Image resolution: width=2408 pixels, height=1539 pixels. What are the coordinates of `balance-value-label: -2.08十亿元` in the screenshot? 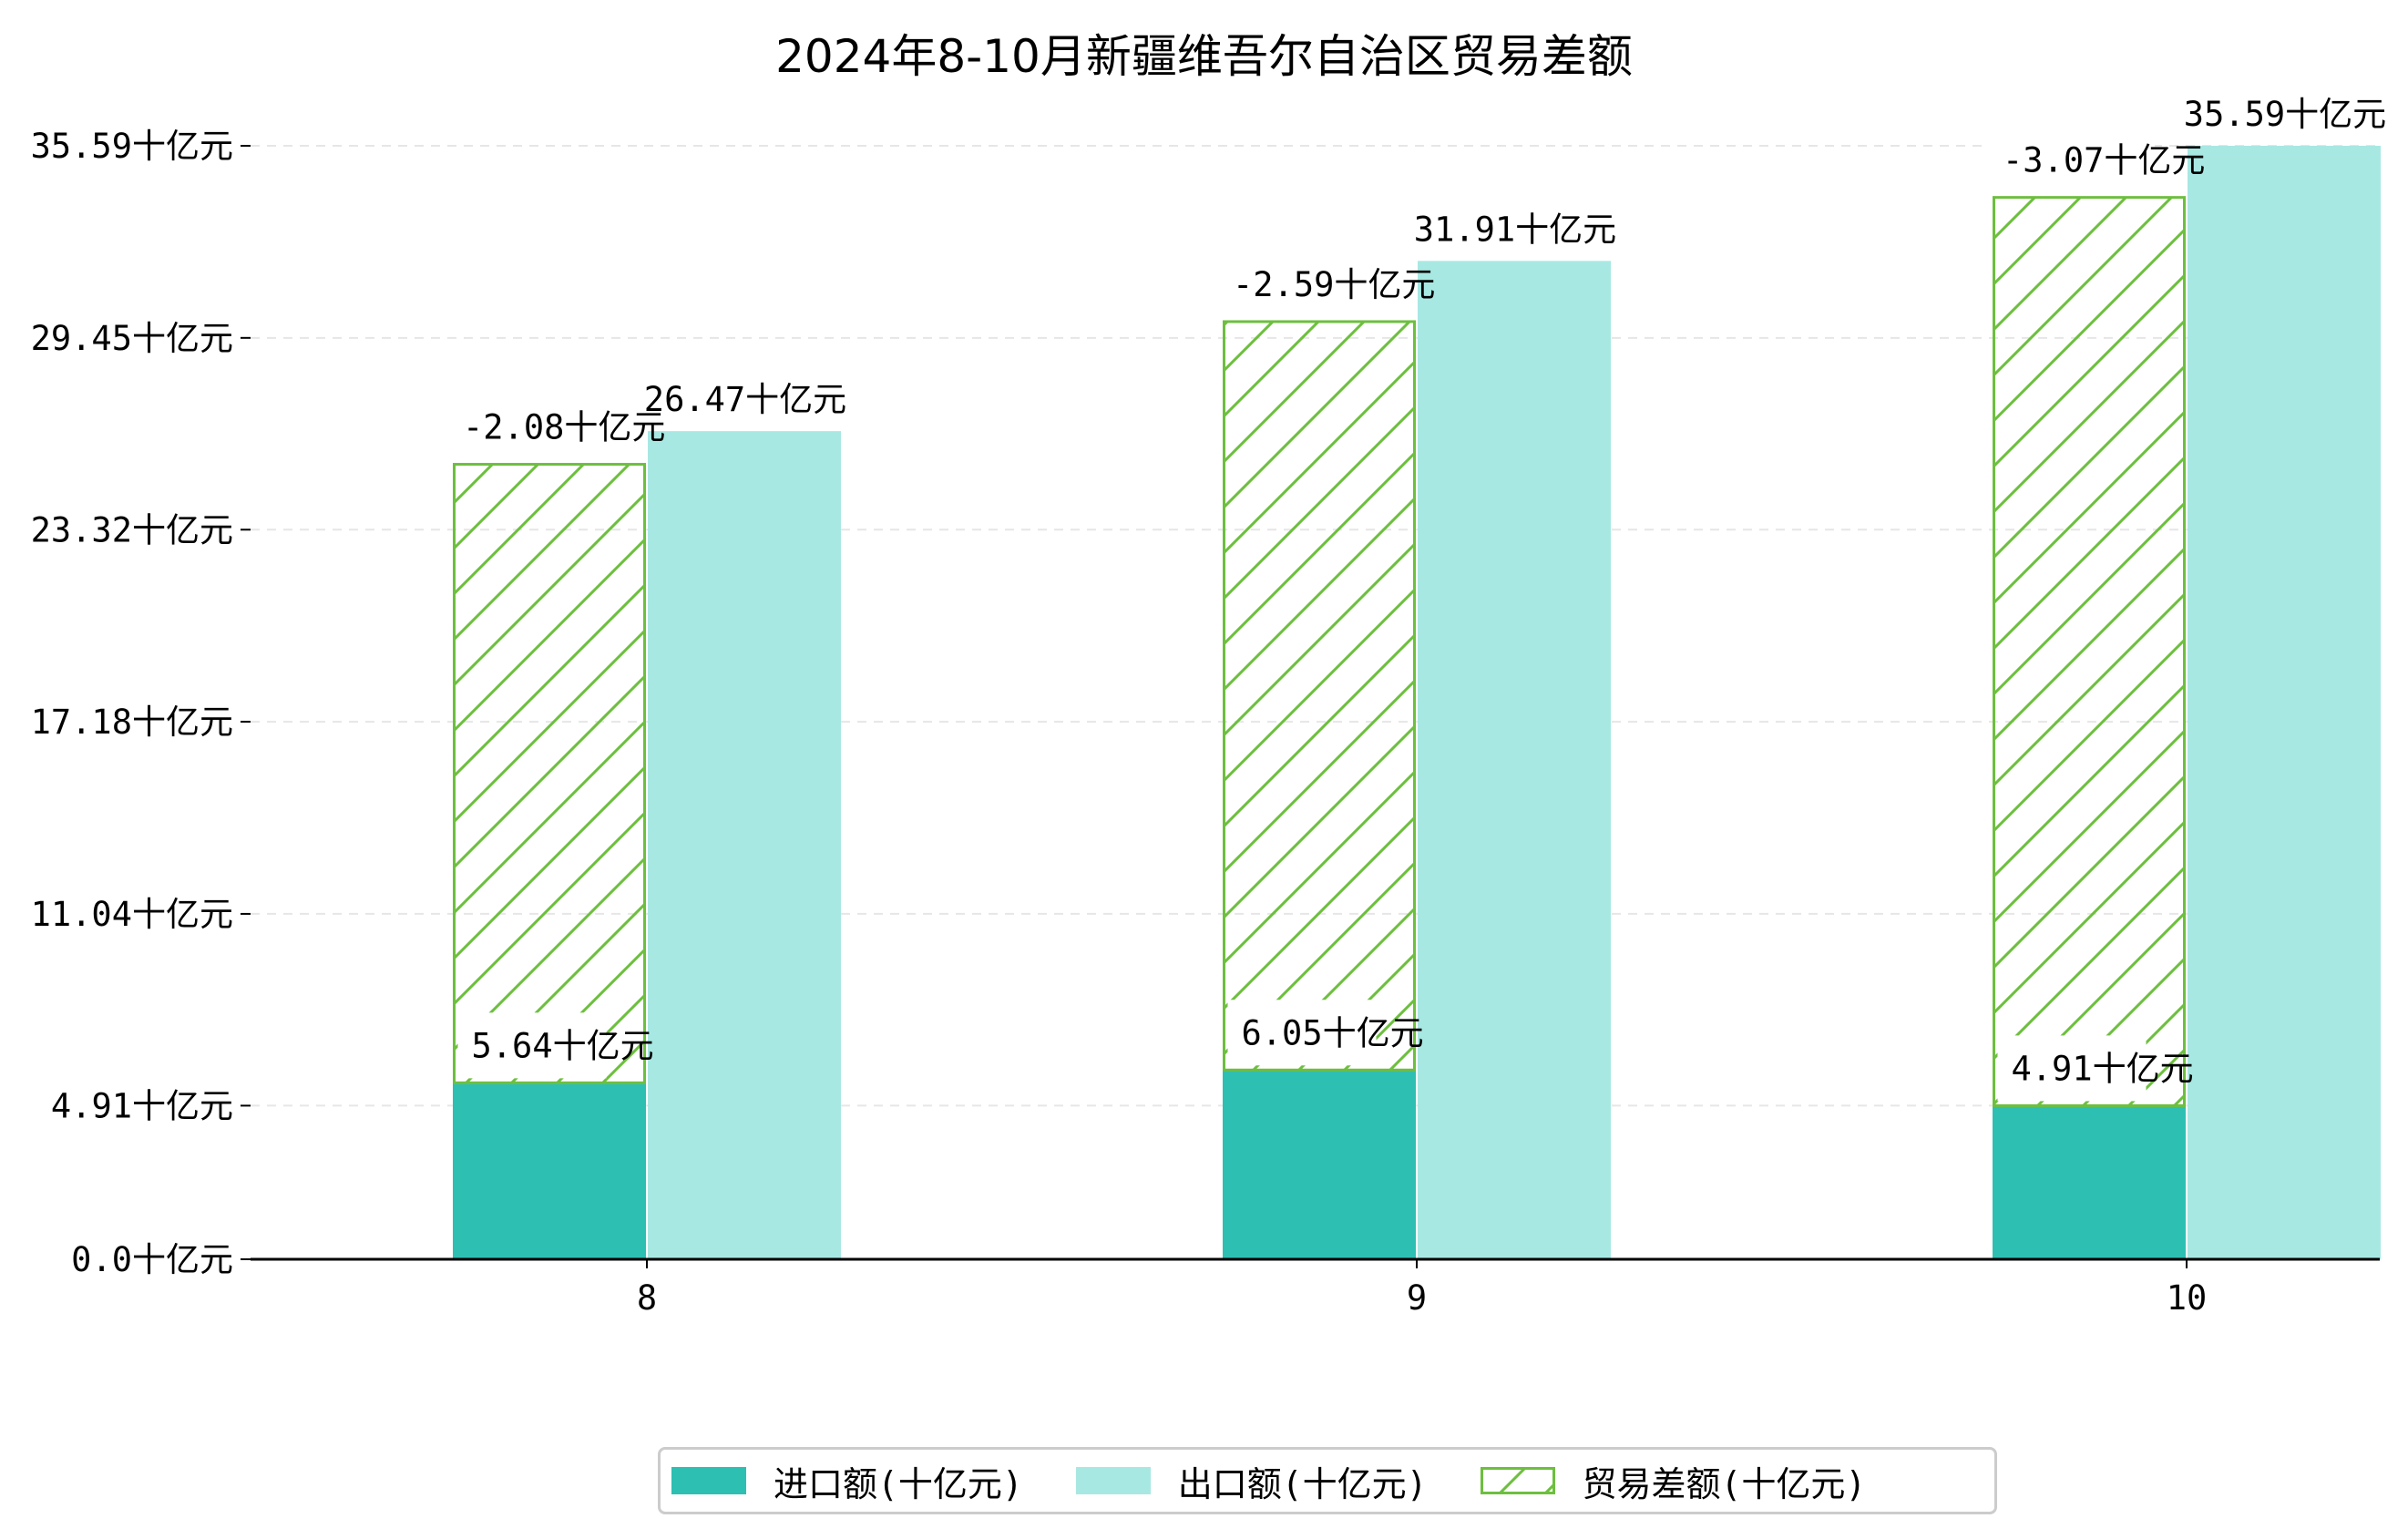 It's located at (564, 427).